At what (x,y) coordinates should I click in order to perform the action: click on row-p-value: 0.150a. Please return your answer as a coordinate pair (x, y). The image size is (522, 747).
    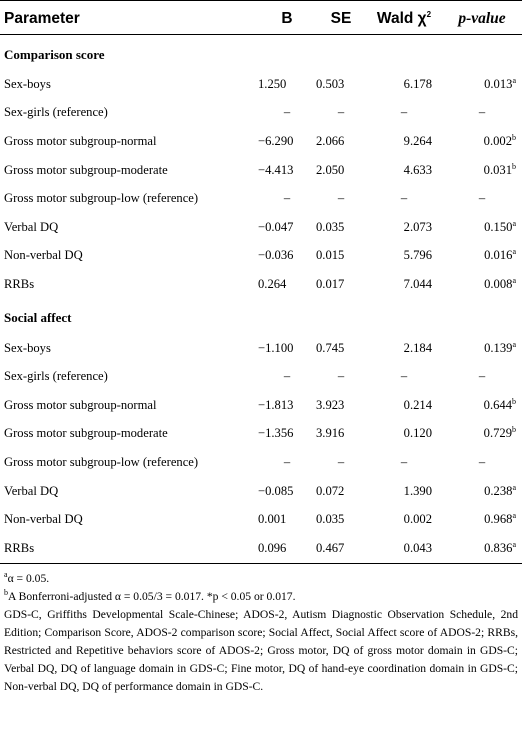
    Looking at the image, I should click on (482, 227).